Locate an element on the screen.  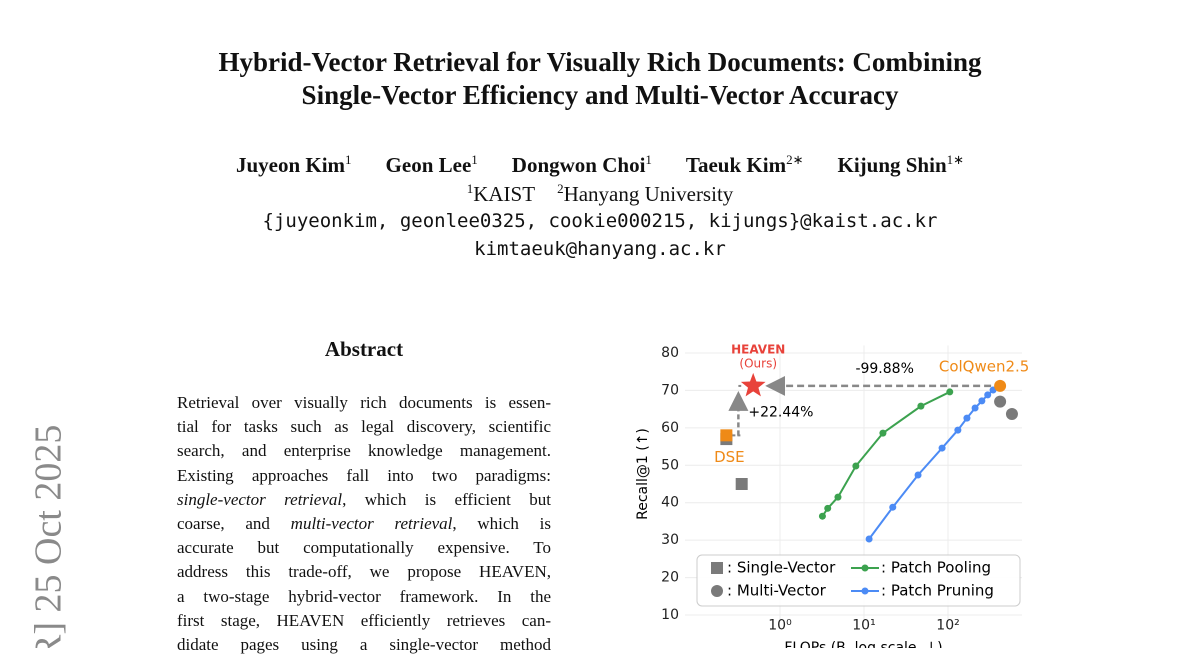
y-tick-label: 40 is located at coordinates (670, 503).